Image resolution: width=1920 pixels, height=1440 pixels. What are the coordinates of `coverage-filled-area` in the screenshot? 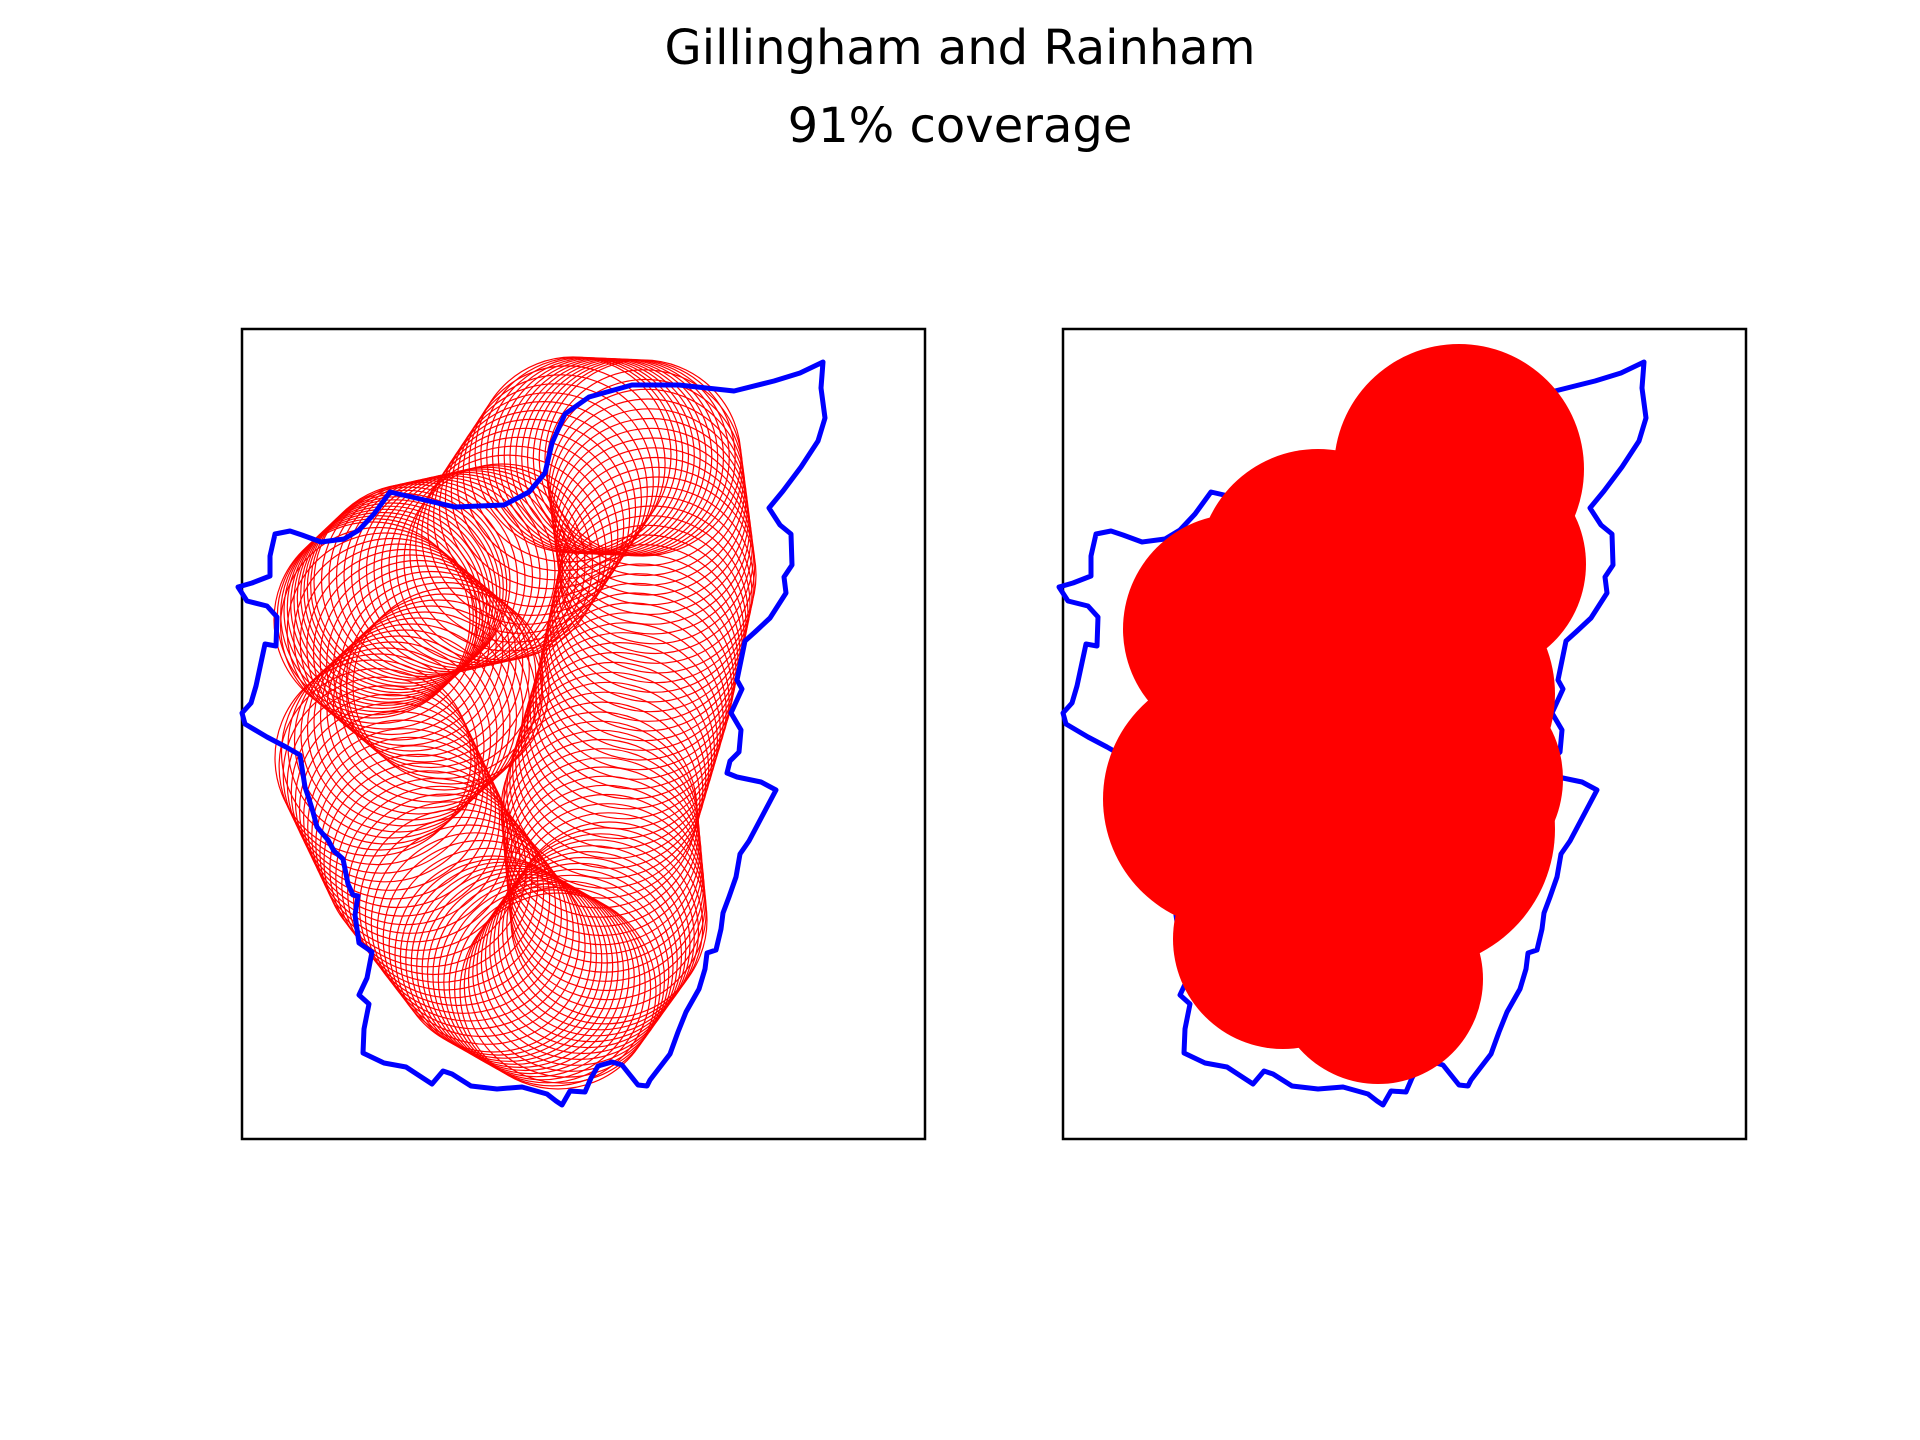 It's located at (1344, 714).